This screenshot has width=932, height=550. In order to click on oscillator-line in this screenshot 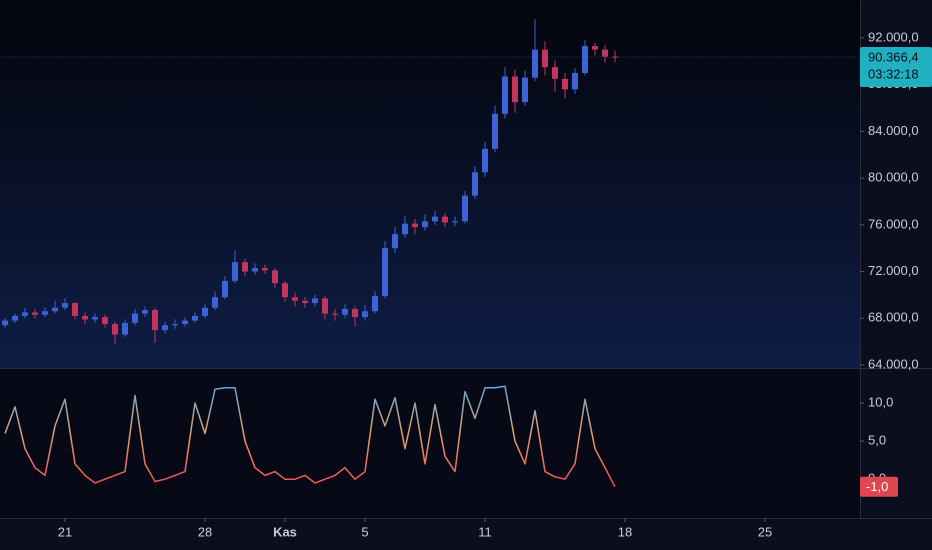, I will do `click(310, 436)`.